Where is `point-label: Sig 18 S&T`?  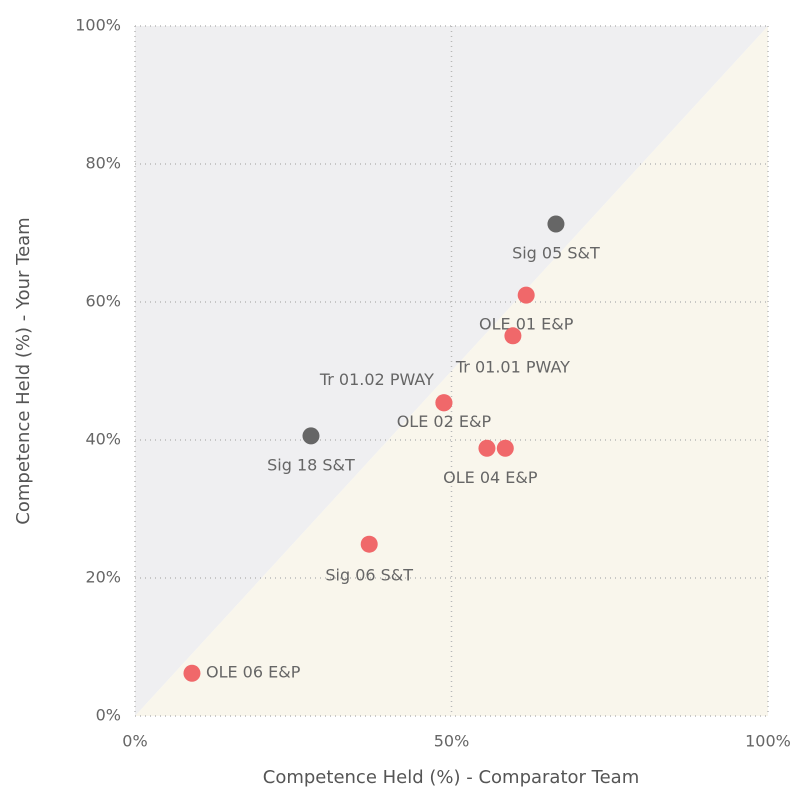 point-label: Sig 18 S&T is located at coordinates (311, 464).